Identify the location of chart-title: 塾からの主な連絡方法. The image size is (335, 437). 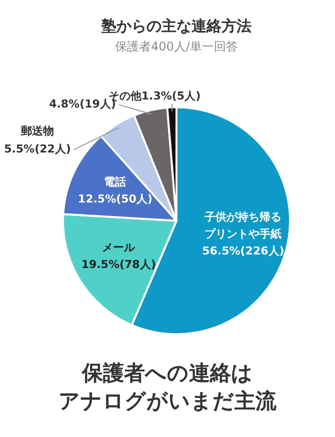
(176, 25).